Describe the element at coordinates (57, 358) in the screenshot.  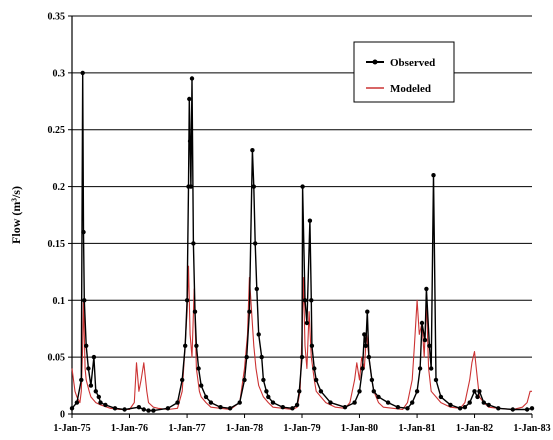
I see `y-tick-label: 0.05` at that location.